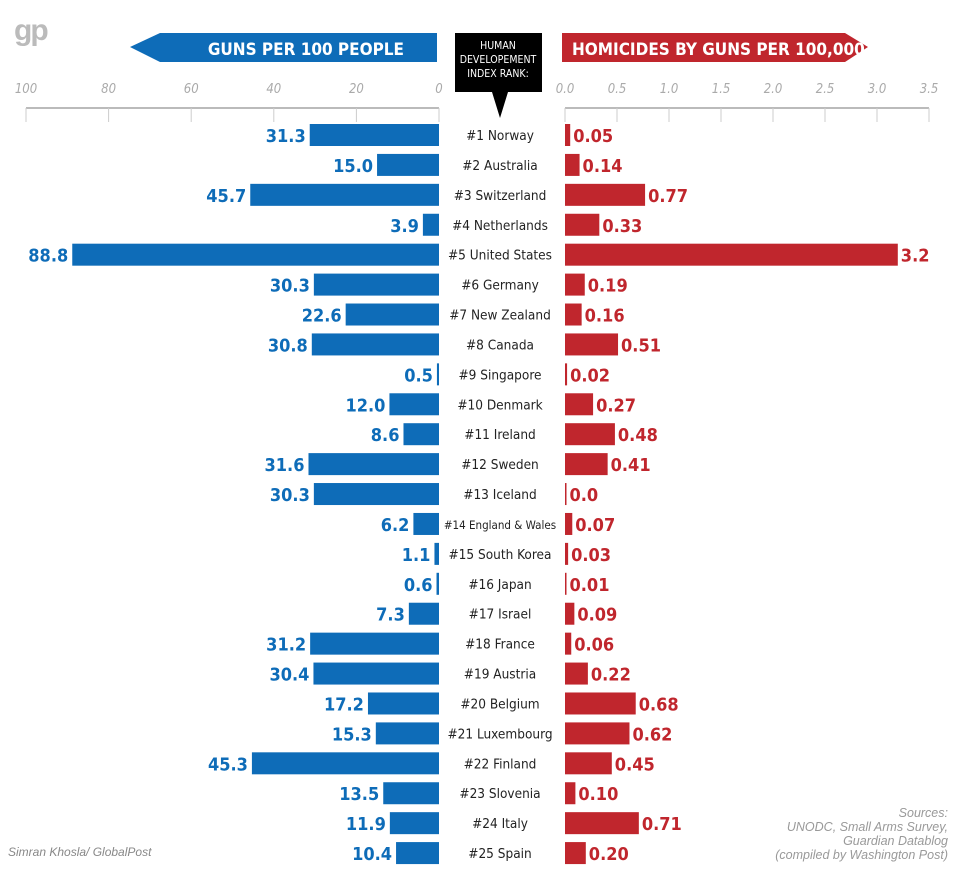 The height and width of the screenshot is (881, 960). I want to click on left-tick-label: 0, so click(438, 89).